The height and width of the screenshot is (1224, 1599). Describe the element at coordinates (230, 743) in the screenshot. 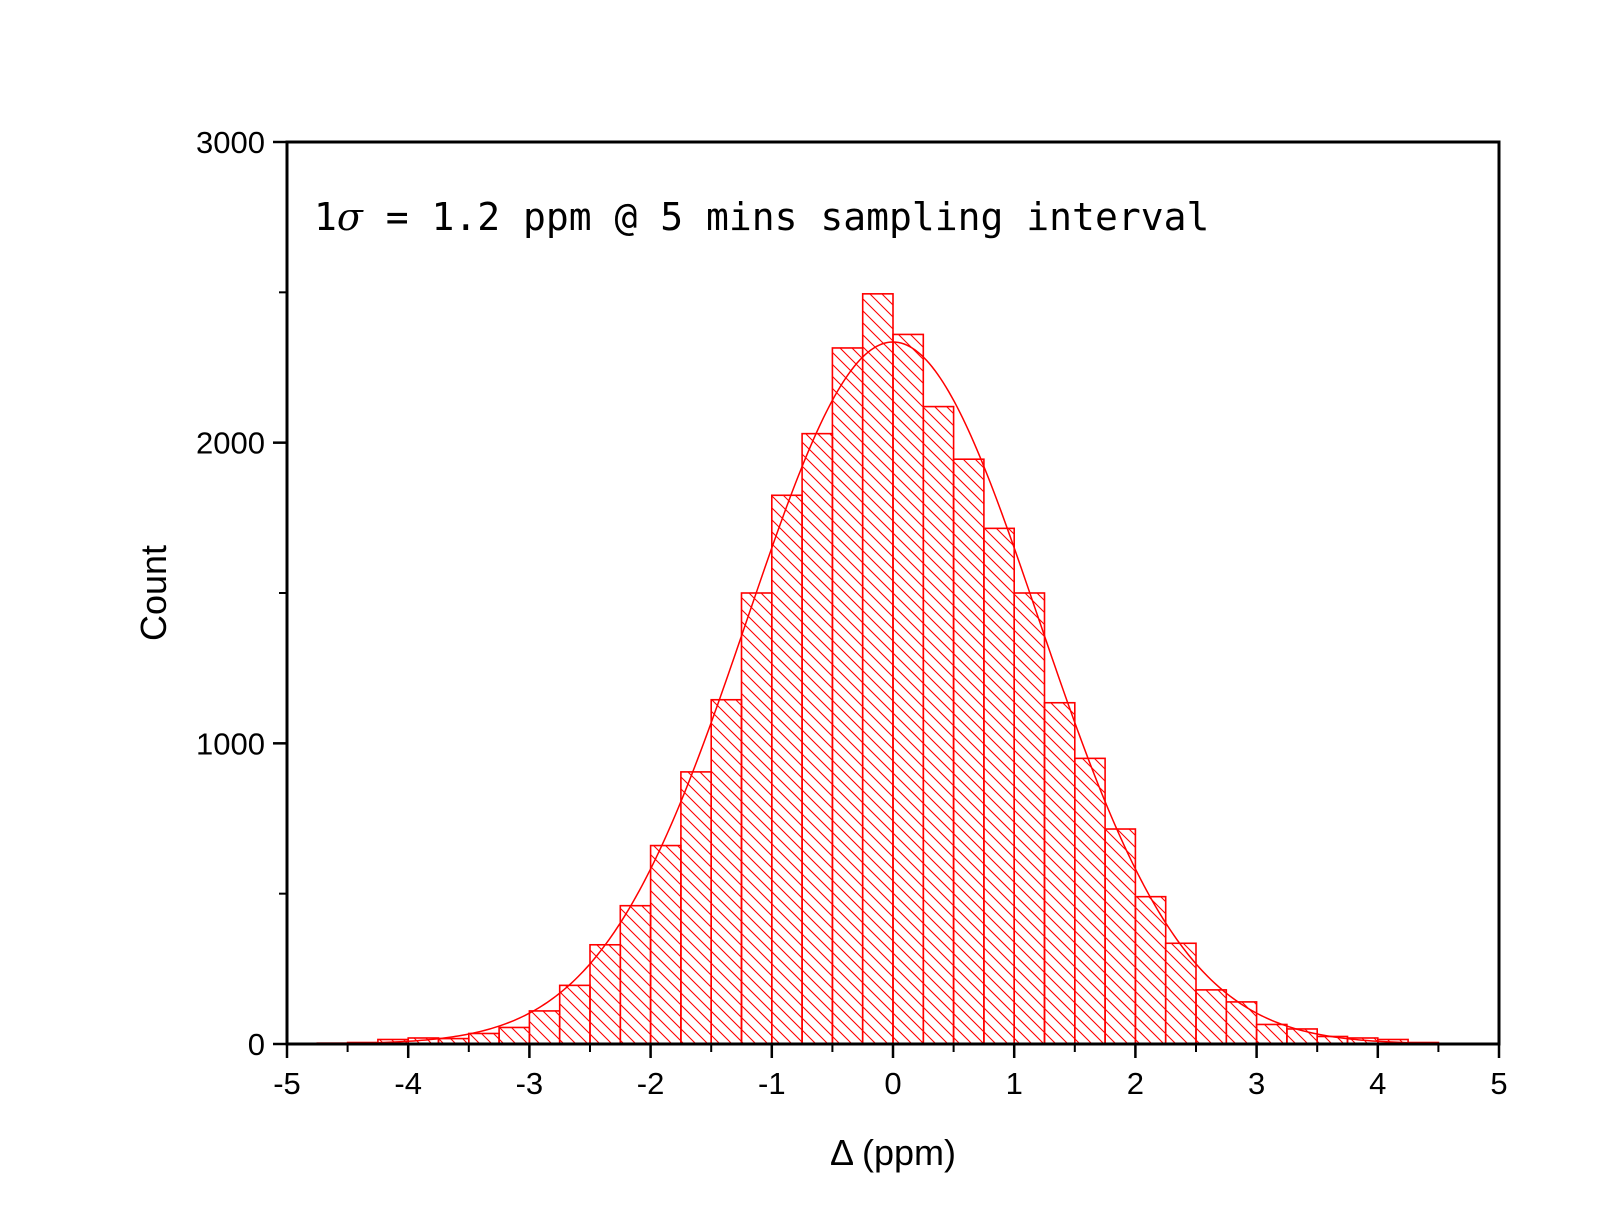

I see `y-tick-label: 1000` at that location.